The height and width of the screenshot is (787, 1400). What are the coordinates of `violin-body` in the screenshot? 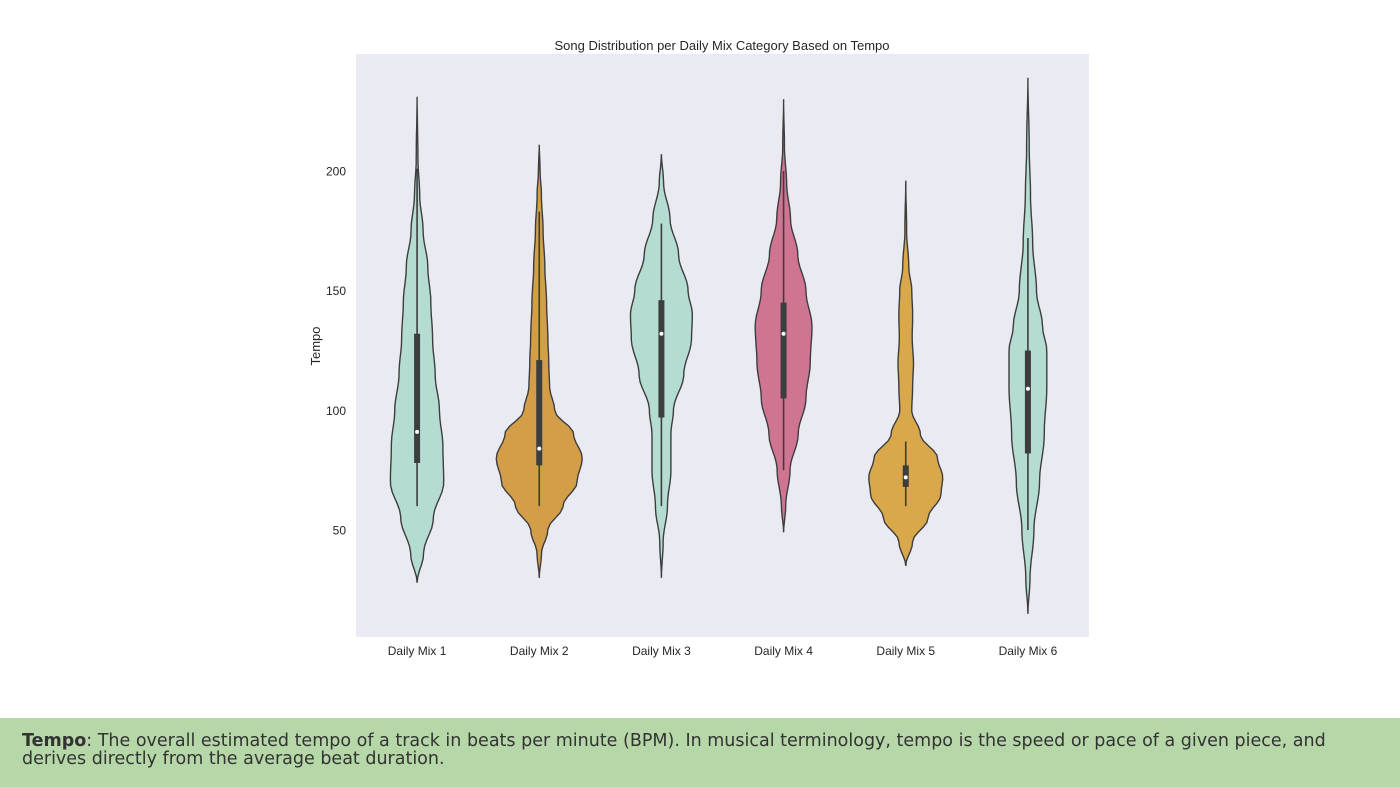 It's located at (906, 373).